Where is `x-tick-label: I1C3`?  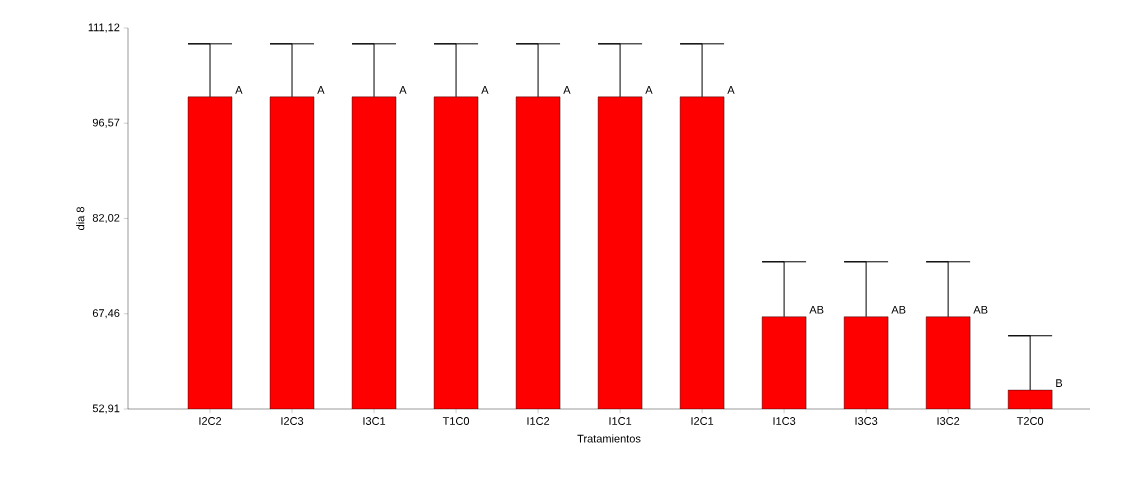 x-tick-label: I1C3 is located at coordinates (784, 421).